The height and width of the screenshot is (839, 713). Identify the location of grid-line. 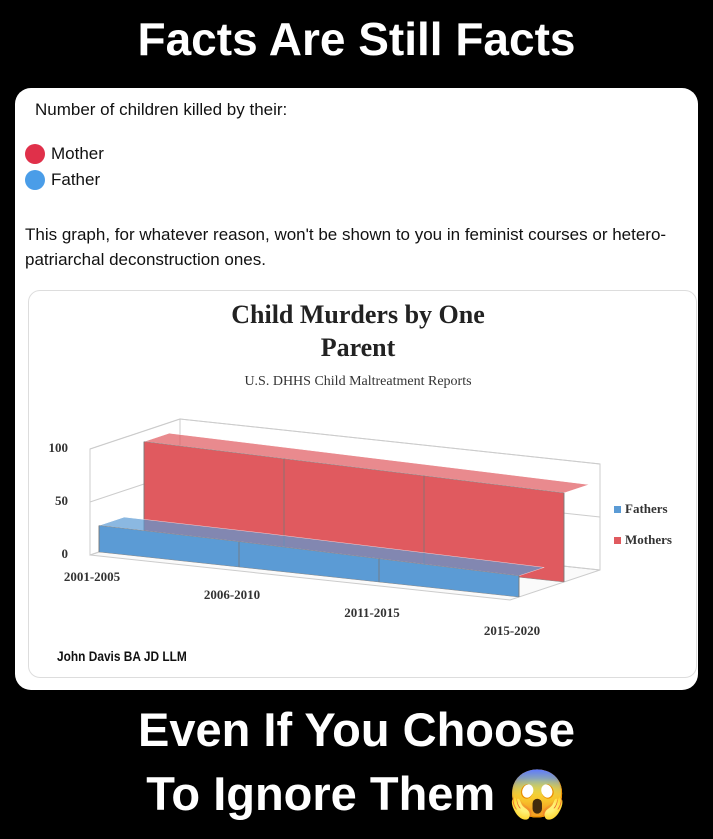
(345, 441).